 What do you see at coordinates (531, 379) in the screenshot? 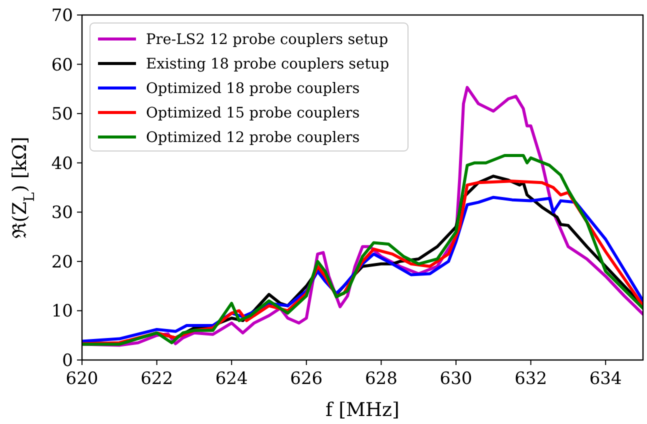
I see `x-tick-label: 632` at bounding box center [531, 379].